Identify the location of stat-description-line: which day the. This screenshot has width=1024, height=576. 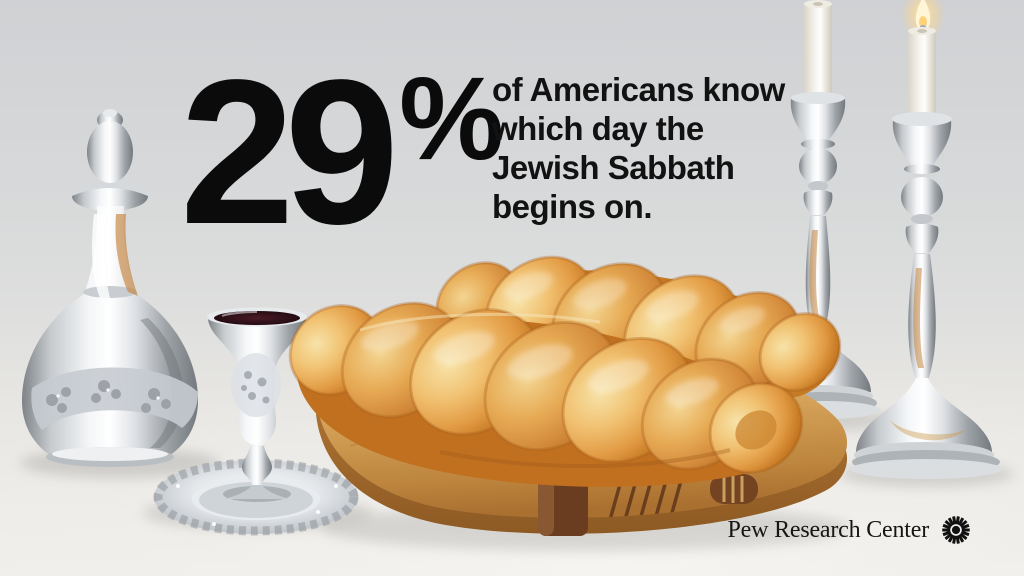
(598, 128).